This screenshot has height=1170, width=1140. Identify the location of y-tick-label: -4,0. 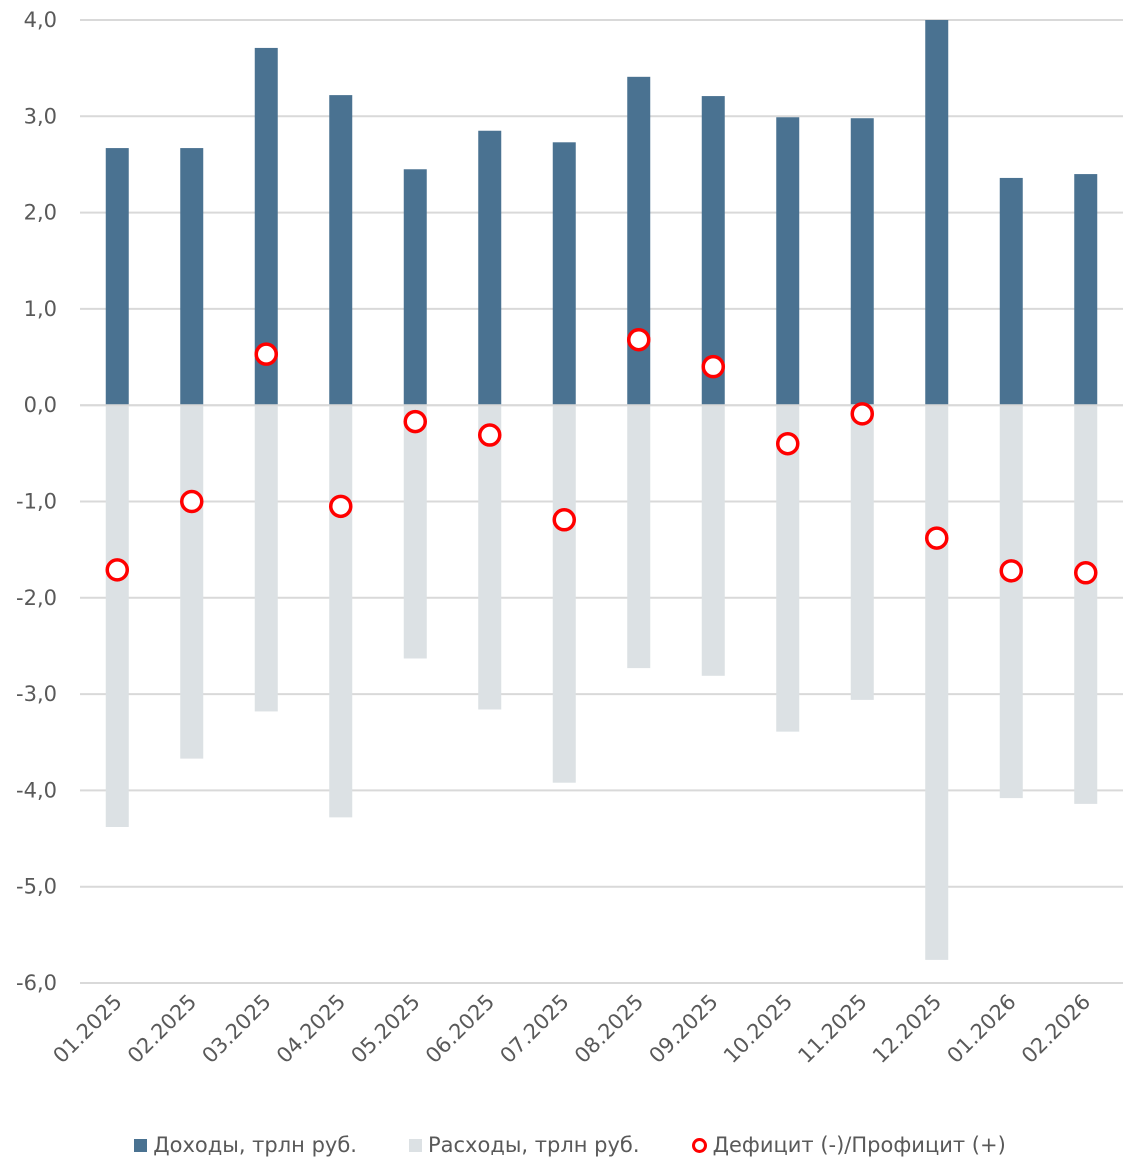
(36, 790).